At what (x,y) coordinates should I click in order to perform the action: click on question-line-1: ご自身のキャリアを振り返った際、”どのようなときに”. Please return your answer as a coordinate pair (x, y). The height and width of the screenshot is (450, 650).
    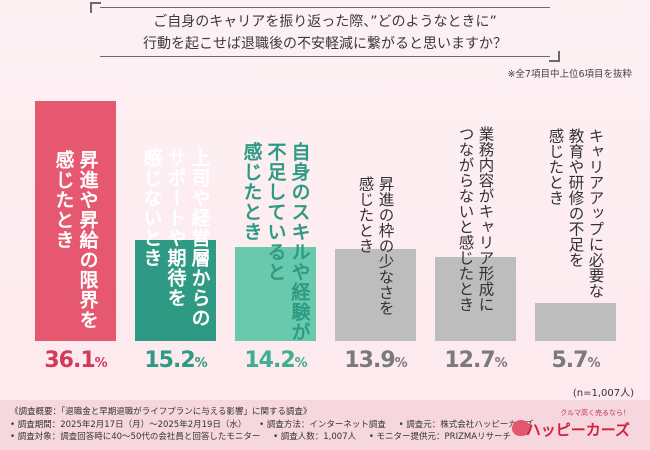
    Looking at the image, I should click on (325, 22).